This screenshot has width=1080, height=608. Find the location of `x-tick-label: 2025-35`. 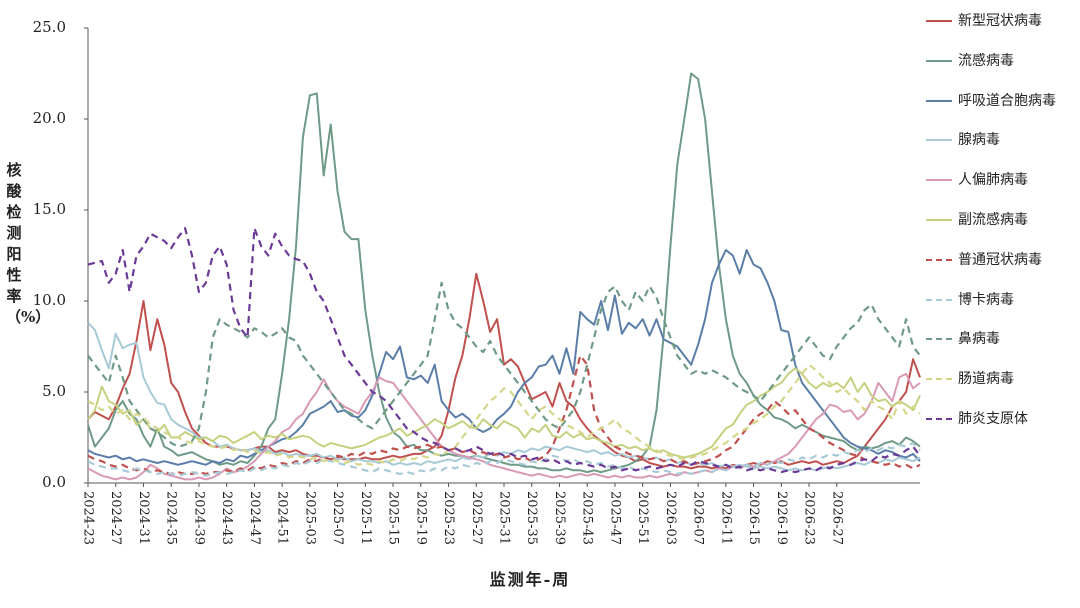

x-tick-label: 2025-35 is located at coordinates (531, 518).